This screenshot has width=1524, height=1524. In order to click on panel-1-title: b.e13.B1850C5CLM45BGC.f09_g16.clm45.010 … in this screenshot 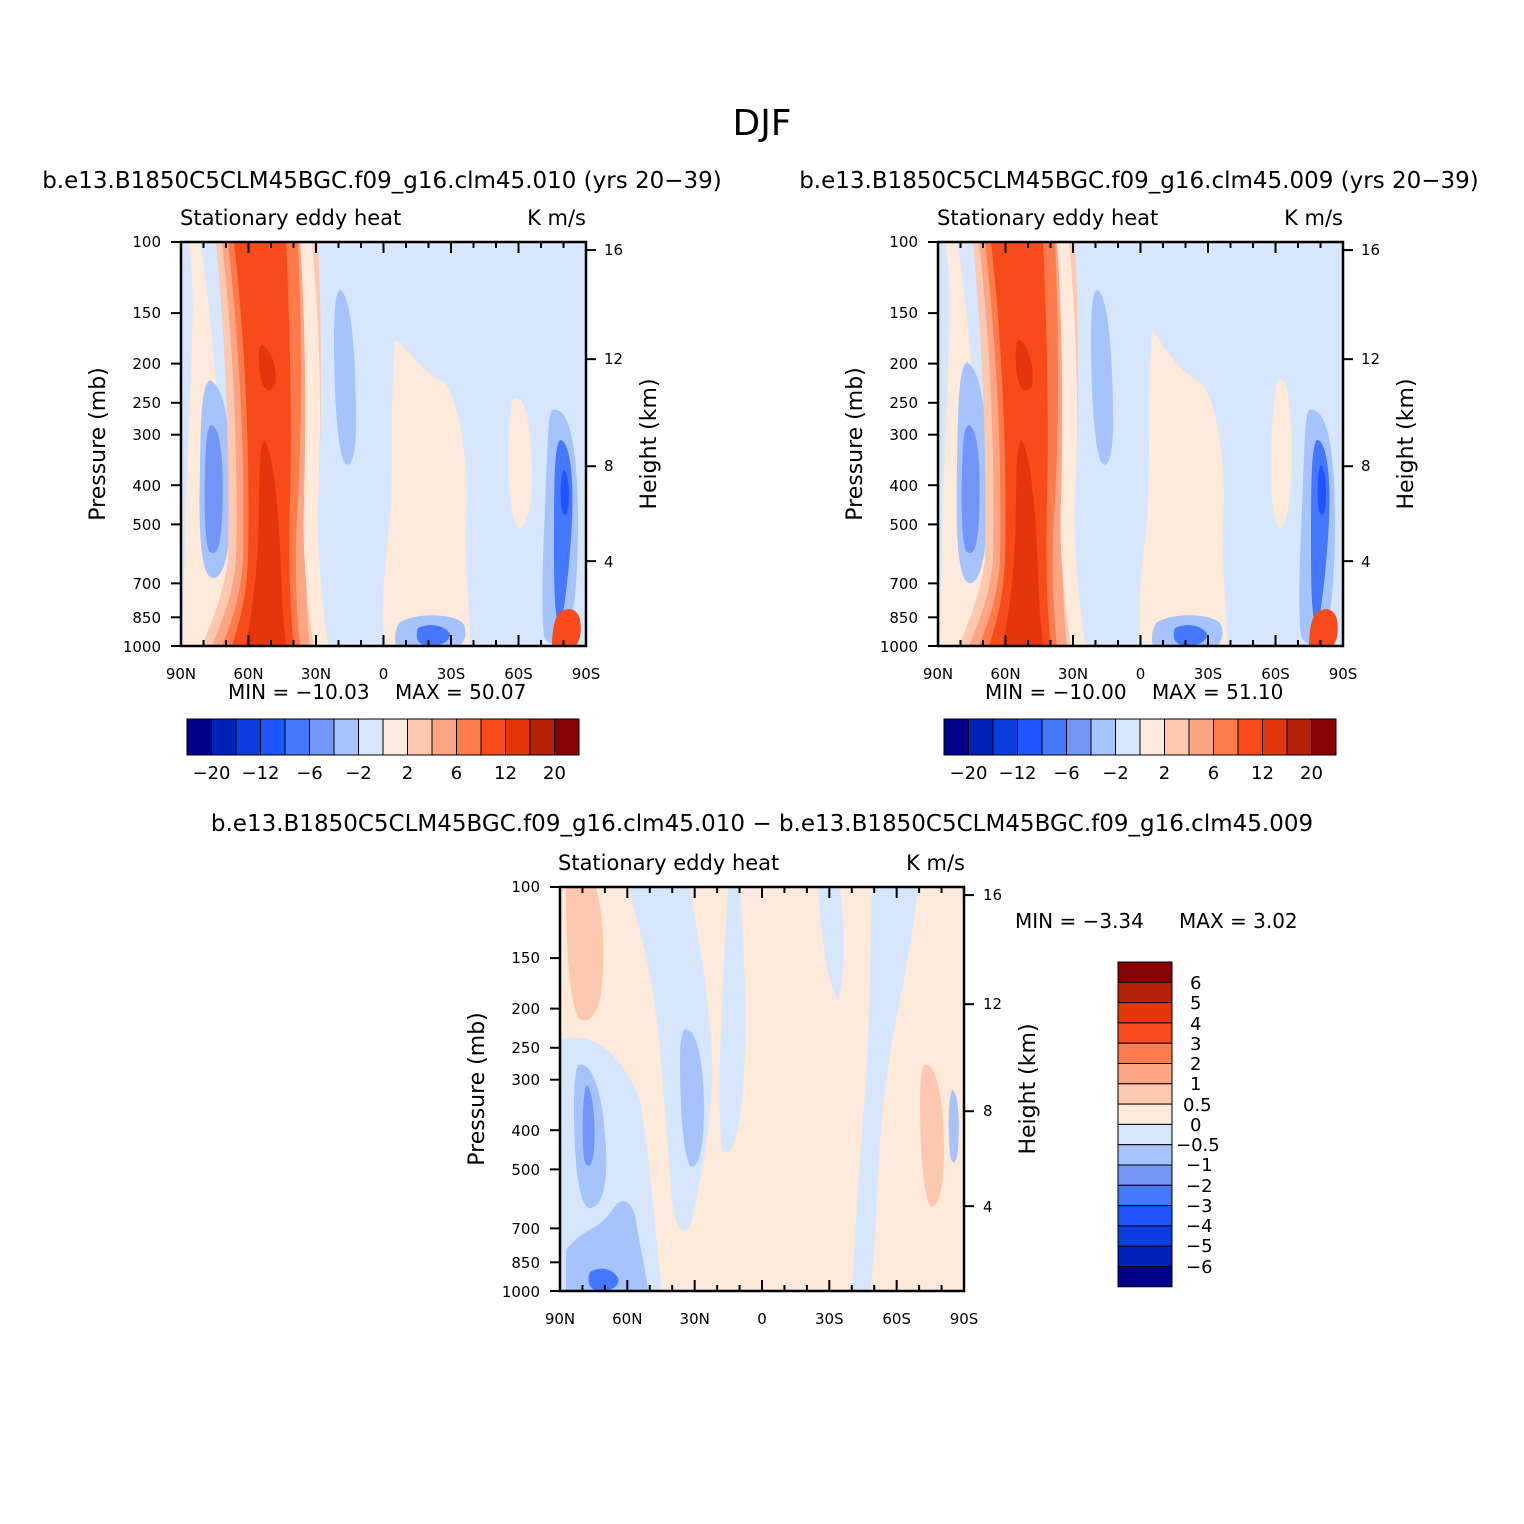, I will do `click(382, 181)`.